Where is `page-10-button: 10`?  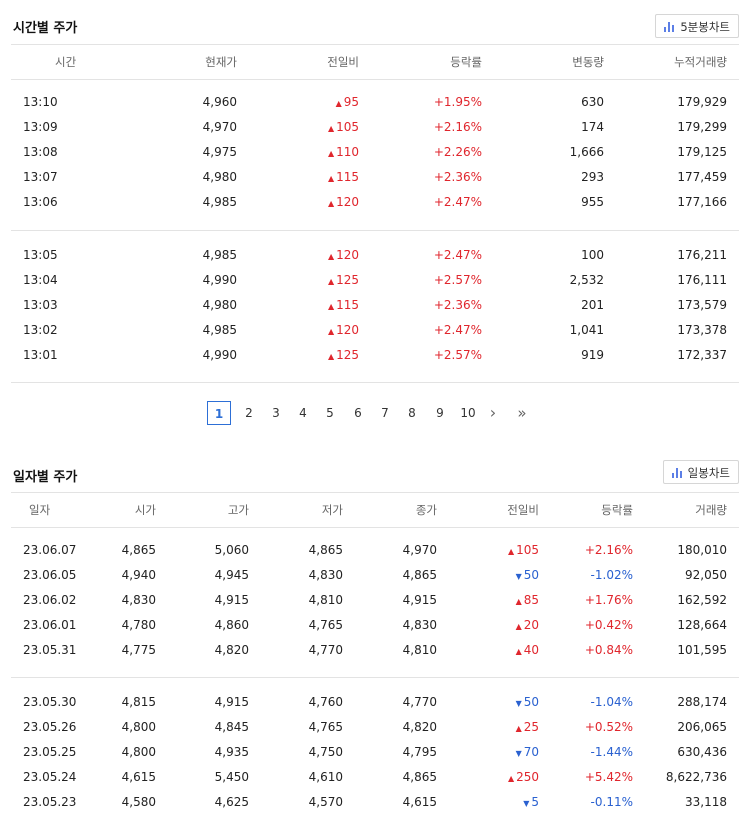 page-10-button: 10 is located at coordinates (468, 413).